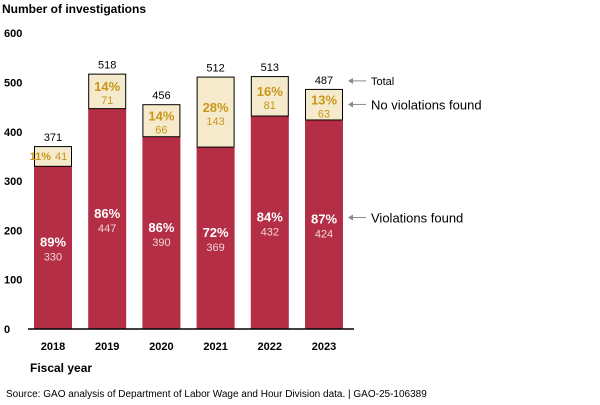  What do you see at coordinates (417, 217) in the screenshot?
I see `legend-violations-label: Violations found` at bounding box center [417, 217].